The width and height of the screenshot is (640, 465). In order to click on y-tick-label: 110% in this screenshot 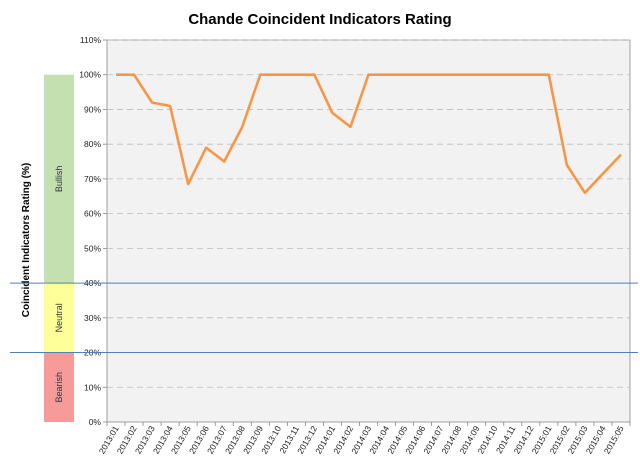, I will do `click(91, 40)`.